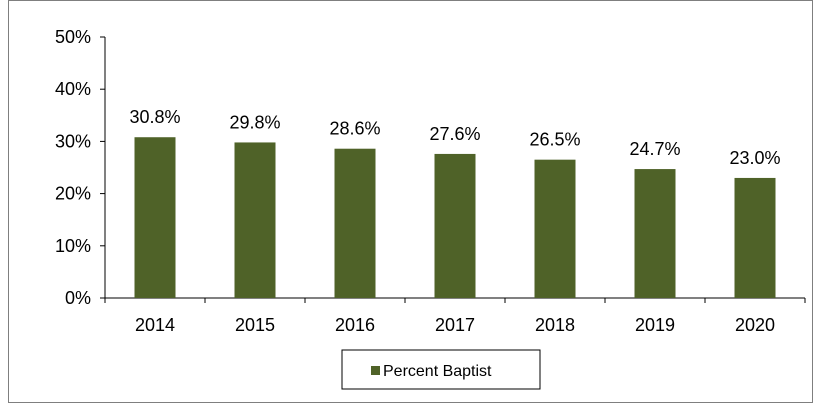 The image size is (814, 404). What do you see at coordinates (255, 325) in the screenshot?
I see `x-tick-label: 2015` at bounding box center [255, 325].